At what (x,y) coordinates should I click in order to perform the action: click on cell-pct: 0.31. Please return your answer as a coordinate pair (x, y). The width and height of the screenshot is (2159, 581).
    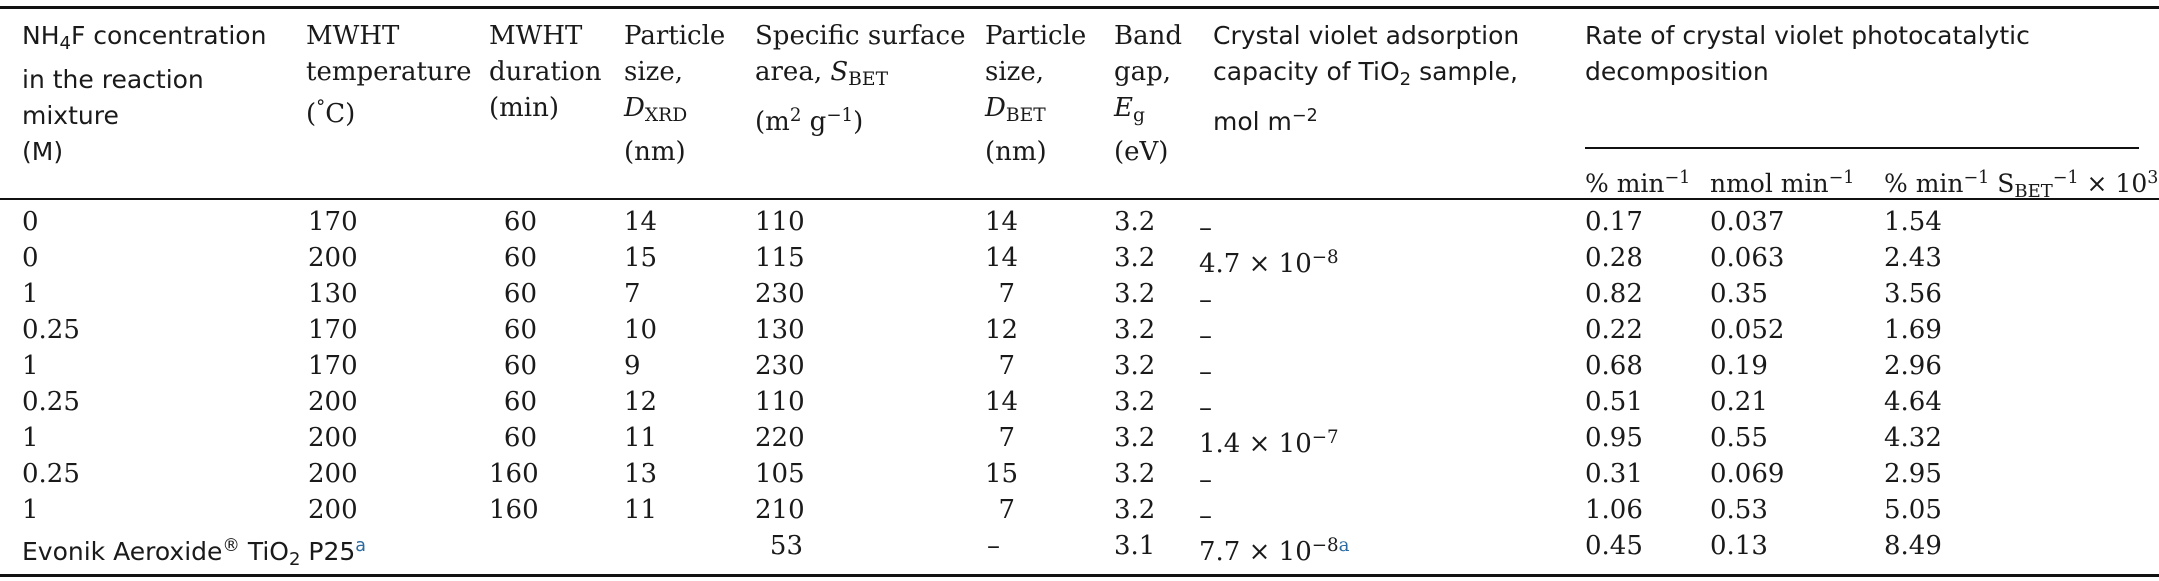
    Looking at the image, I should click on (1614, 474).